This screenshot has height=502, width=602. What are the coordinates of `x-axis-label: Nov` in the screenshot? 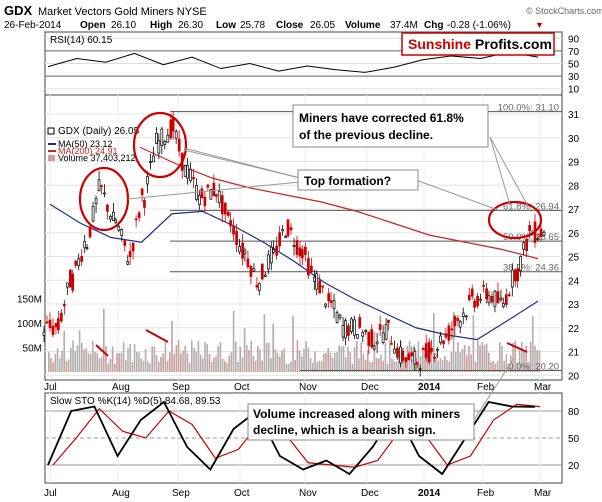 It's located at (308, 493).